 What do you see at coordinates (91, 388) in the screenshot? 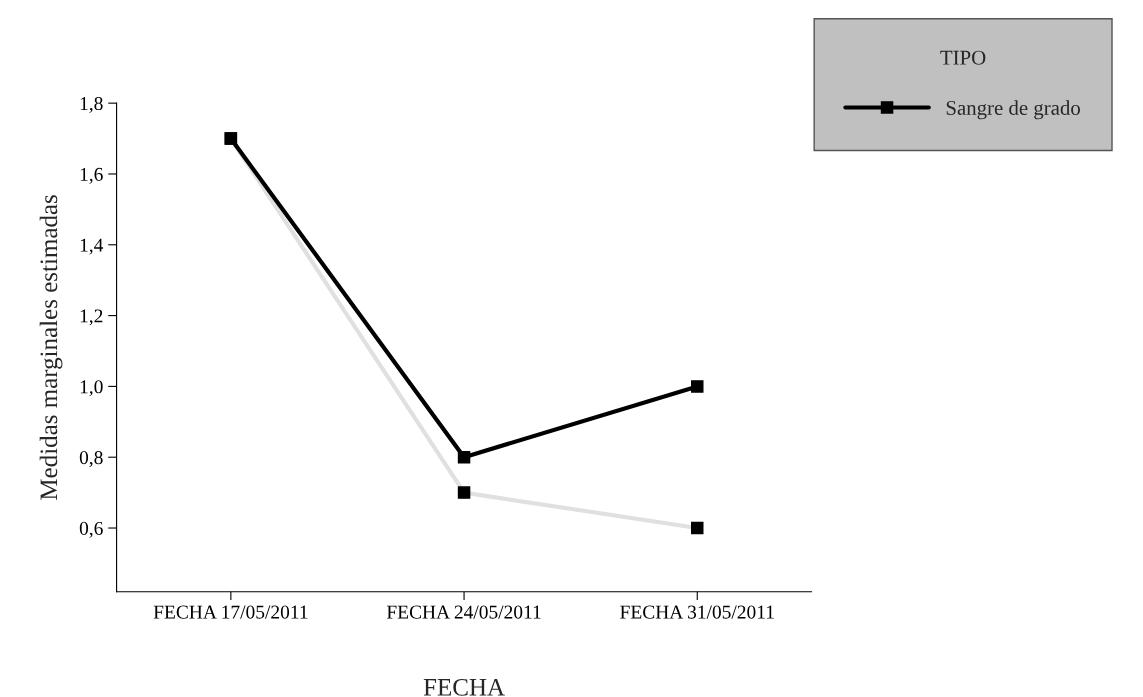
I see `y-tick-label: 1,0` at bounding box center [91, 388].